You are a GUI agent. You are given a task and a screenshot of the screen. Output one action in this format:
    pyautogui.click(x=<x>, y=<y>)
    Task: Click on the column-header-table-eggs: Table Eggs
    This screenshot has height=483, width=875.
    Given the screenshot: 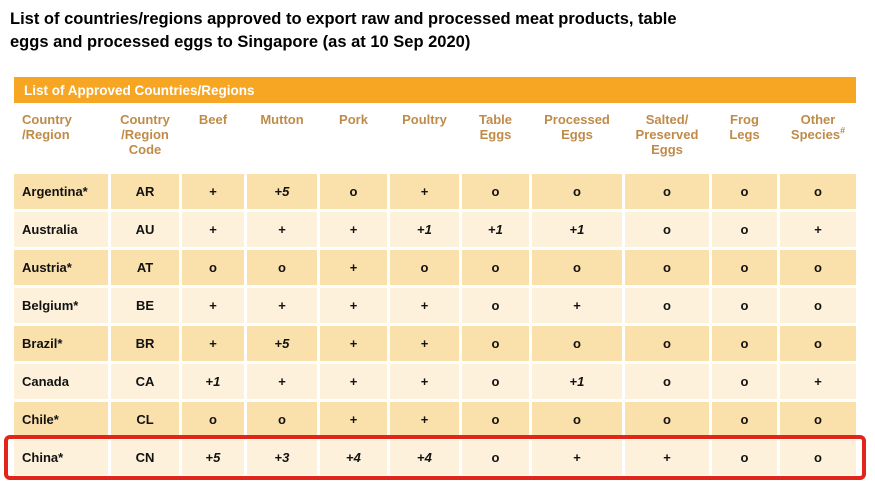 What is the action you would take?
    pyautogui.click(x=495, y=138)
    